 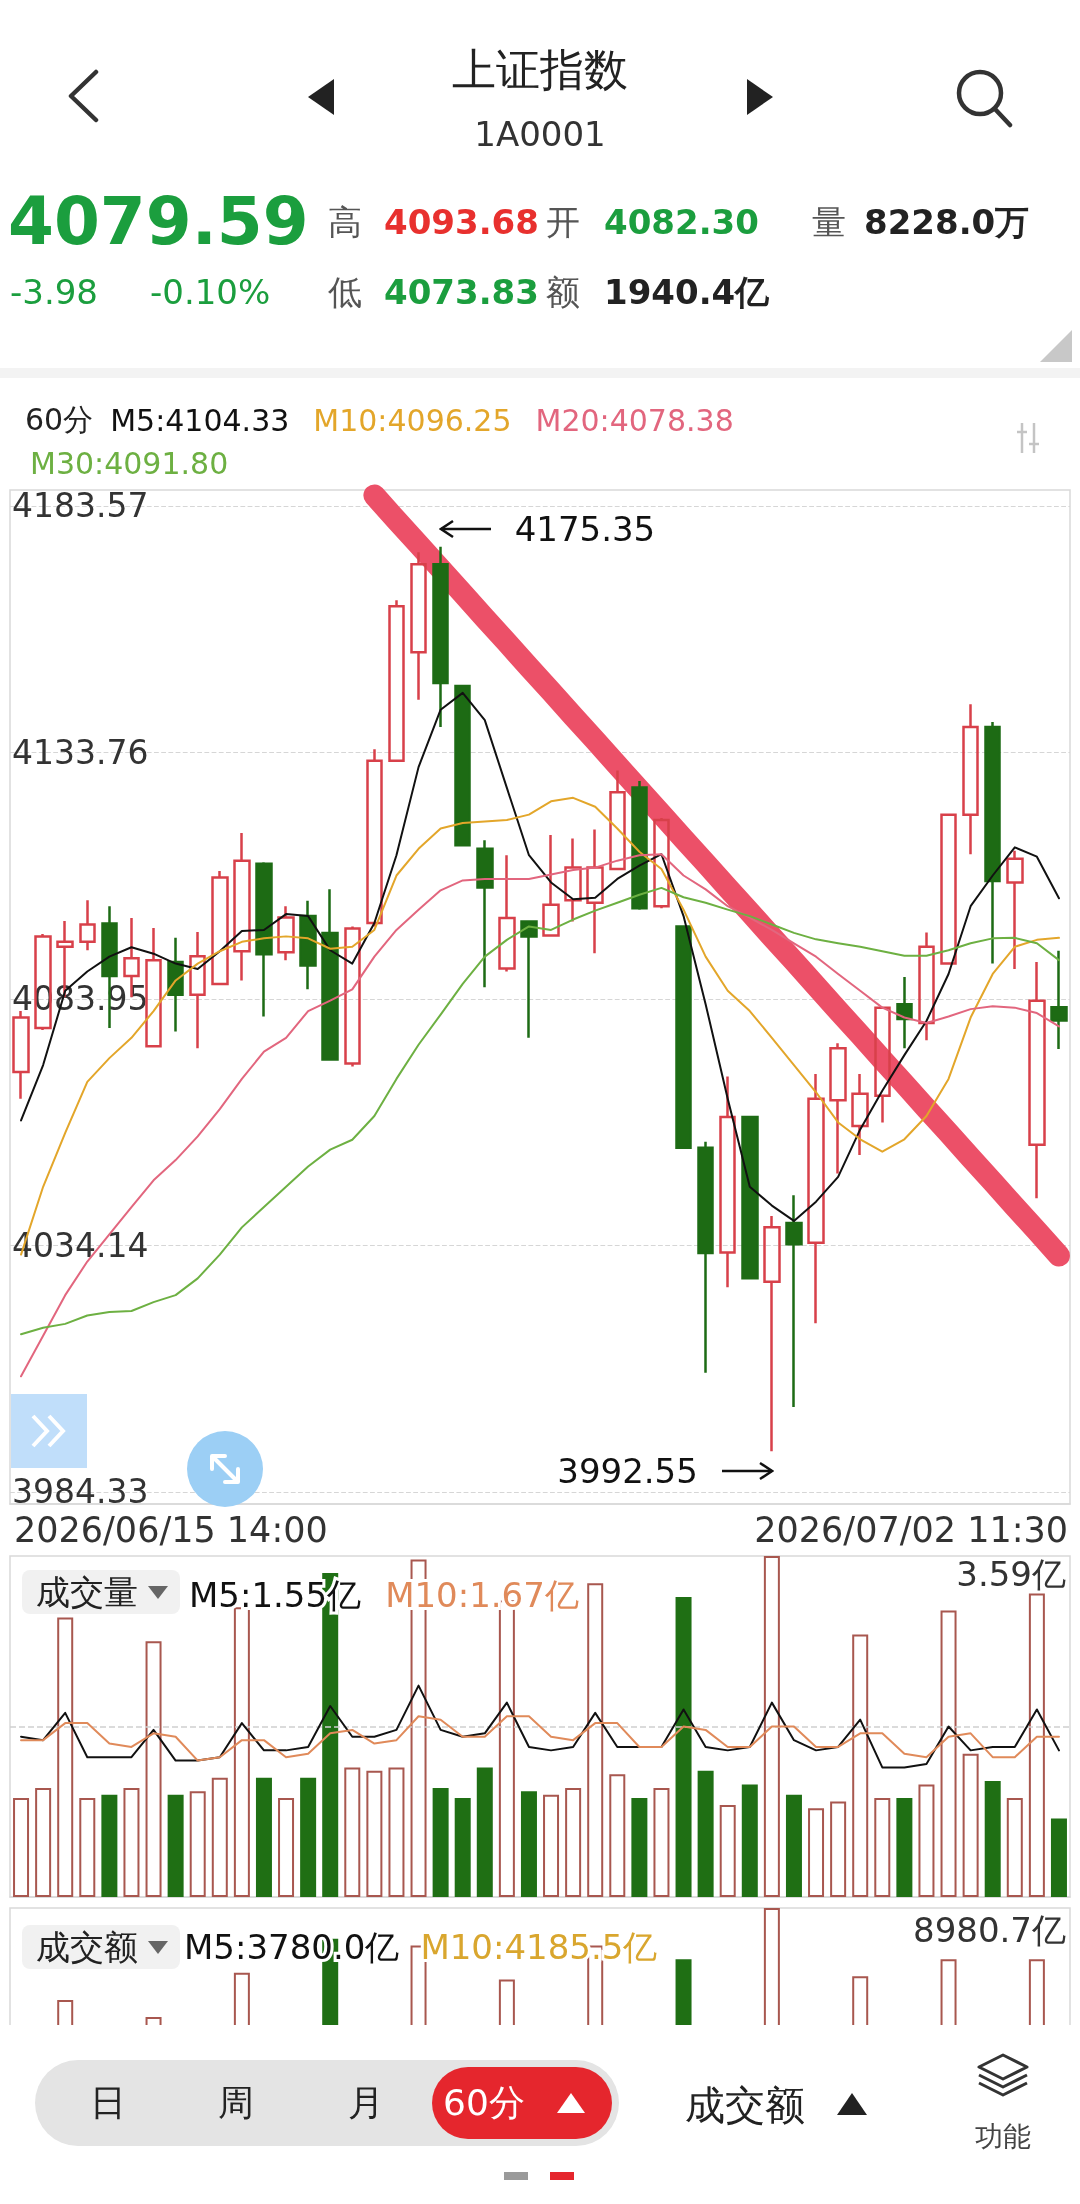 I want to click on text: 量, so click(x=829, y=222).